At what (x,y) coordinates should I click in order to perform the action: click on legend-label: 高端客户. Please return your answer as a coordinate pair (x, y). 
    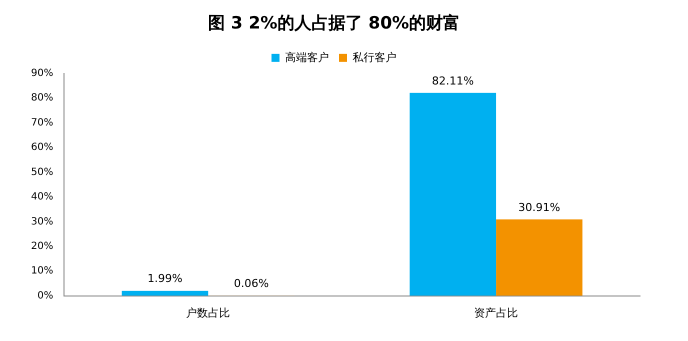
    Looking at the image, I should click on (307, 57).